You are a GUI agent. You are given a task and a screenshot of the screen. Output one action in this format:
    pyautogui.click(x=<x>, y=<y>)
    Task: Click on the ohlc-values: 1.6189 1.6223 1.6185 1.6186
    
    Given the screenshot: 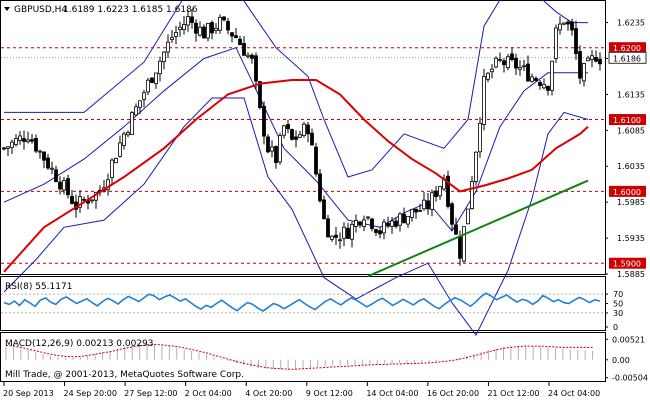 What is the action you would take?
    pyautogui.click(x=130, y=10)
    